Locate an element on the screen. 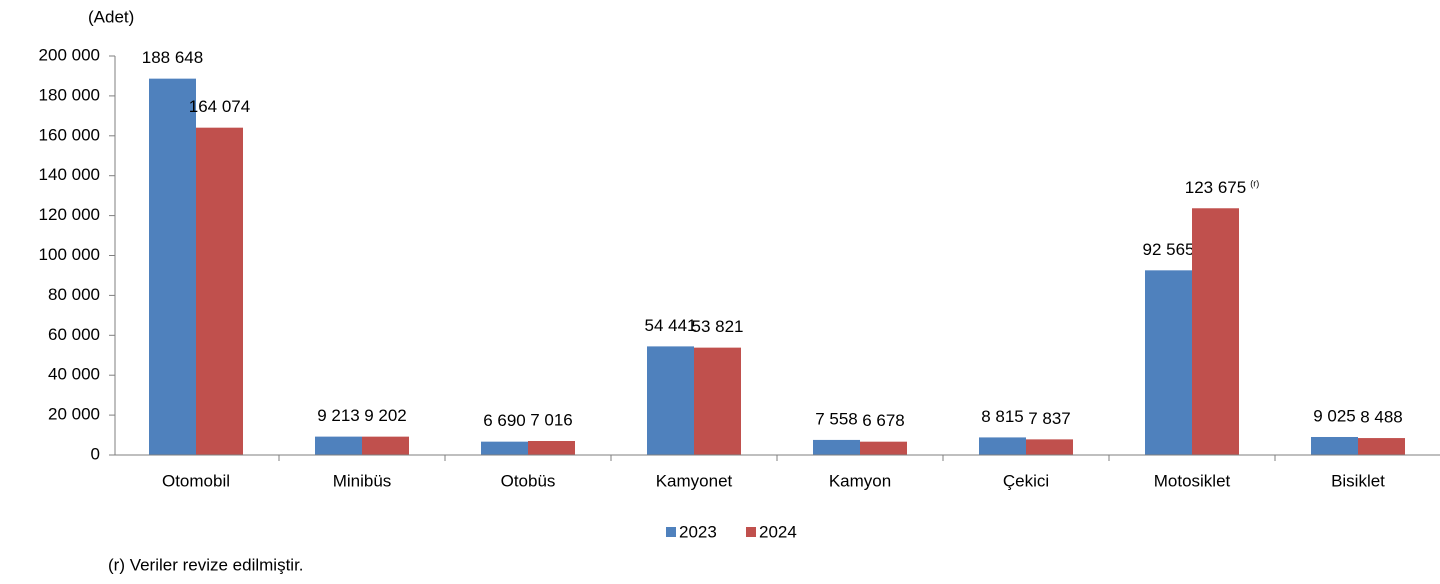 This screenshot has height=584, width=1440. y-tick-label: 20 000 is located at coordinates (74, 414).